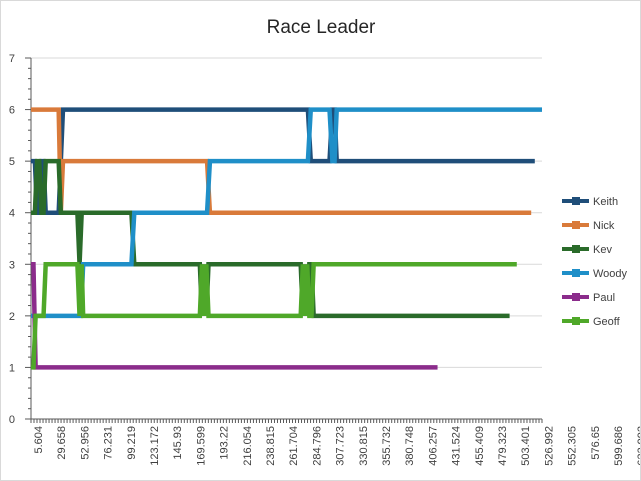 Image resolution: width=641 pixels, height=481 pixels. I want to click on y-tick-label: 2, so click(12, 317).